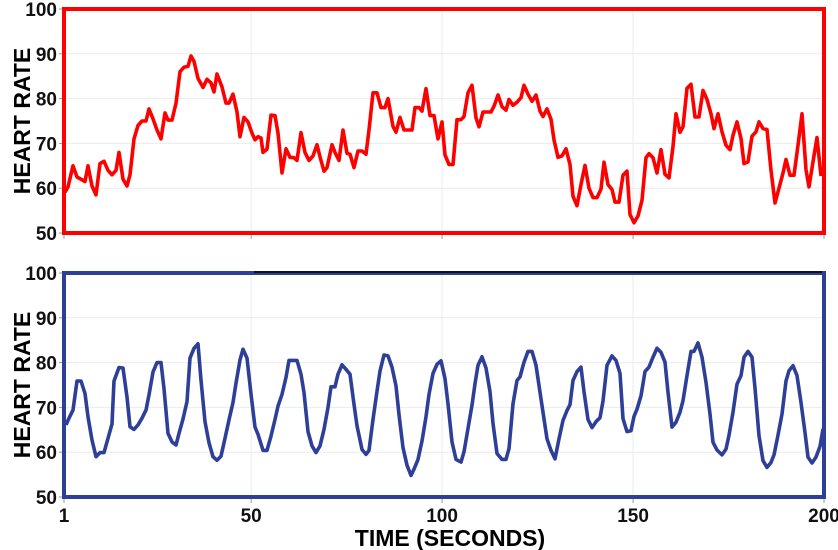  Describe the element at coordinates (823, 516) in the screenshot. I see `x-tick-label: 200` at that location.